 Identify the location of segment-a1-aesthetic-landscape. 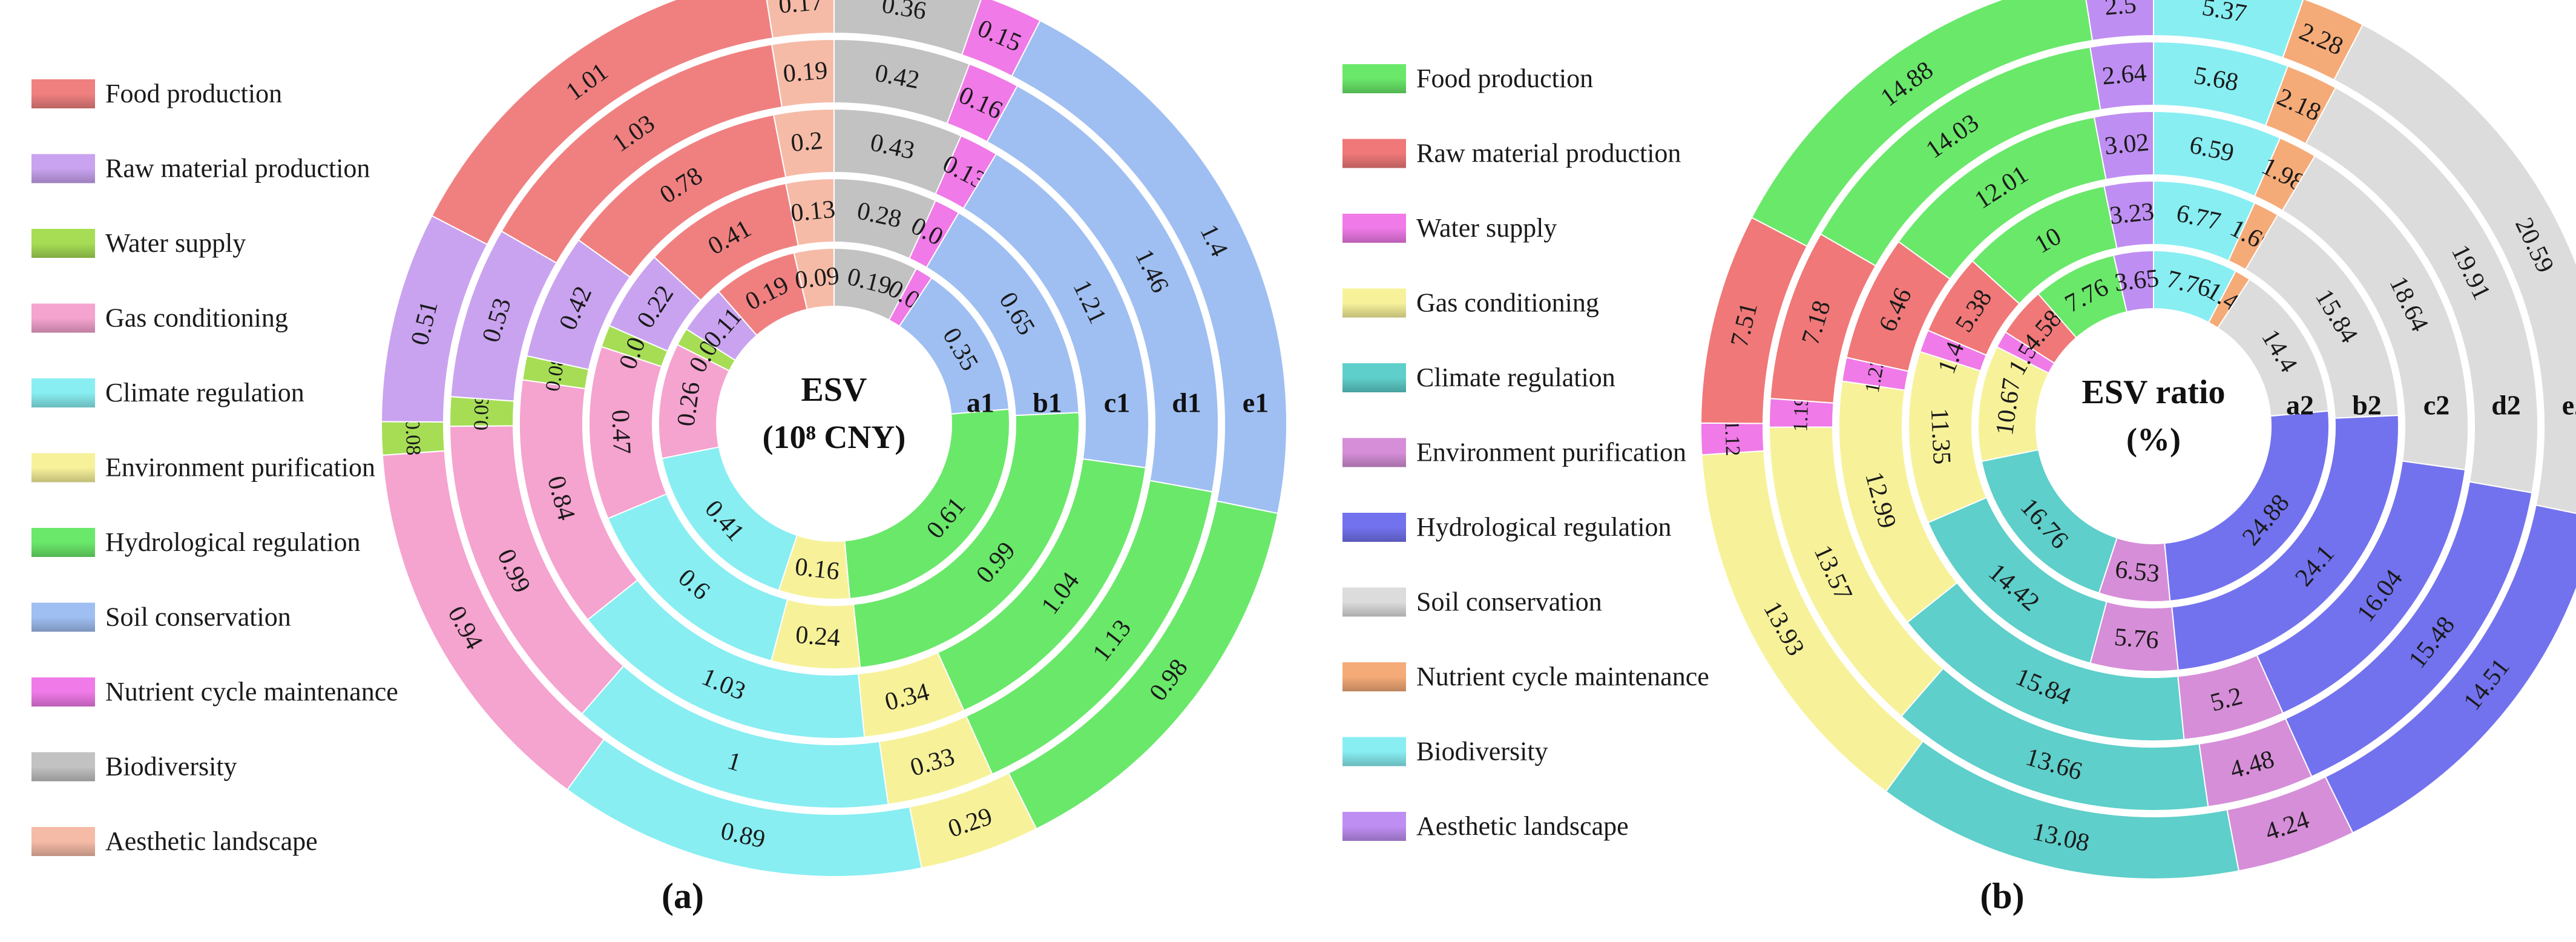
(814, 279).